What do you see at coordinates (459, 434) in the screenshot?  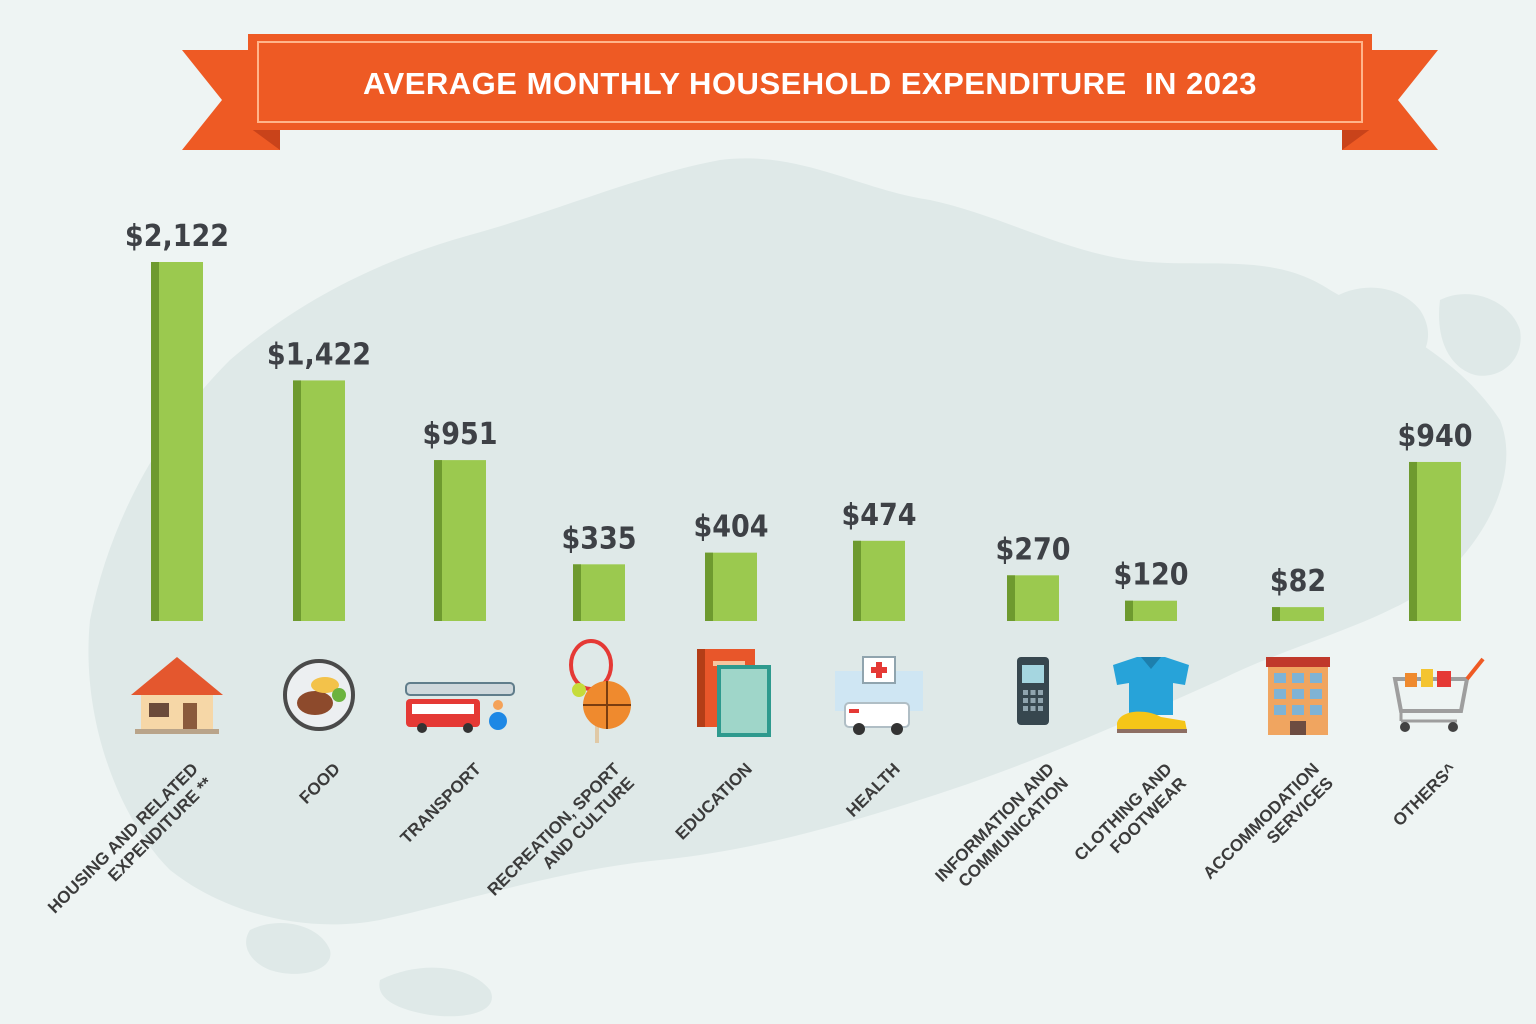 I see `value-label: $951` at bounding box center [459, 434].